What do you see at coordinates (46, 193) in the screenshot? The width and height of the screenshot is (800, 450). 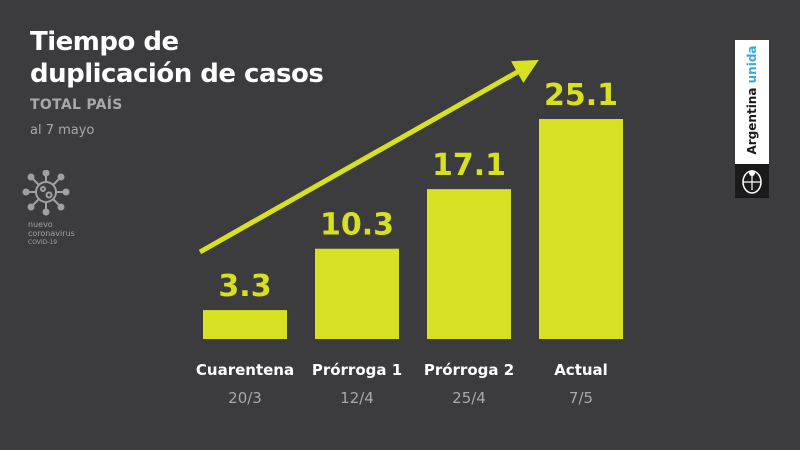 I see `virus-icon` at bounding box center [46, 193].